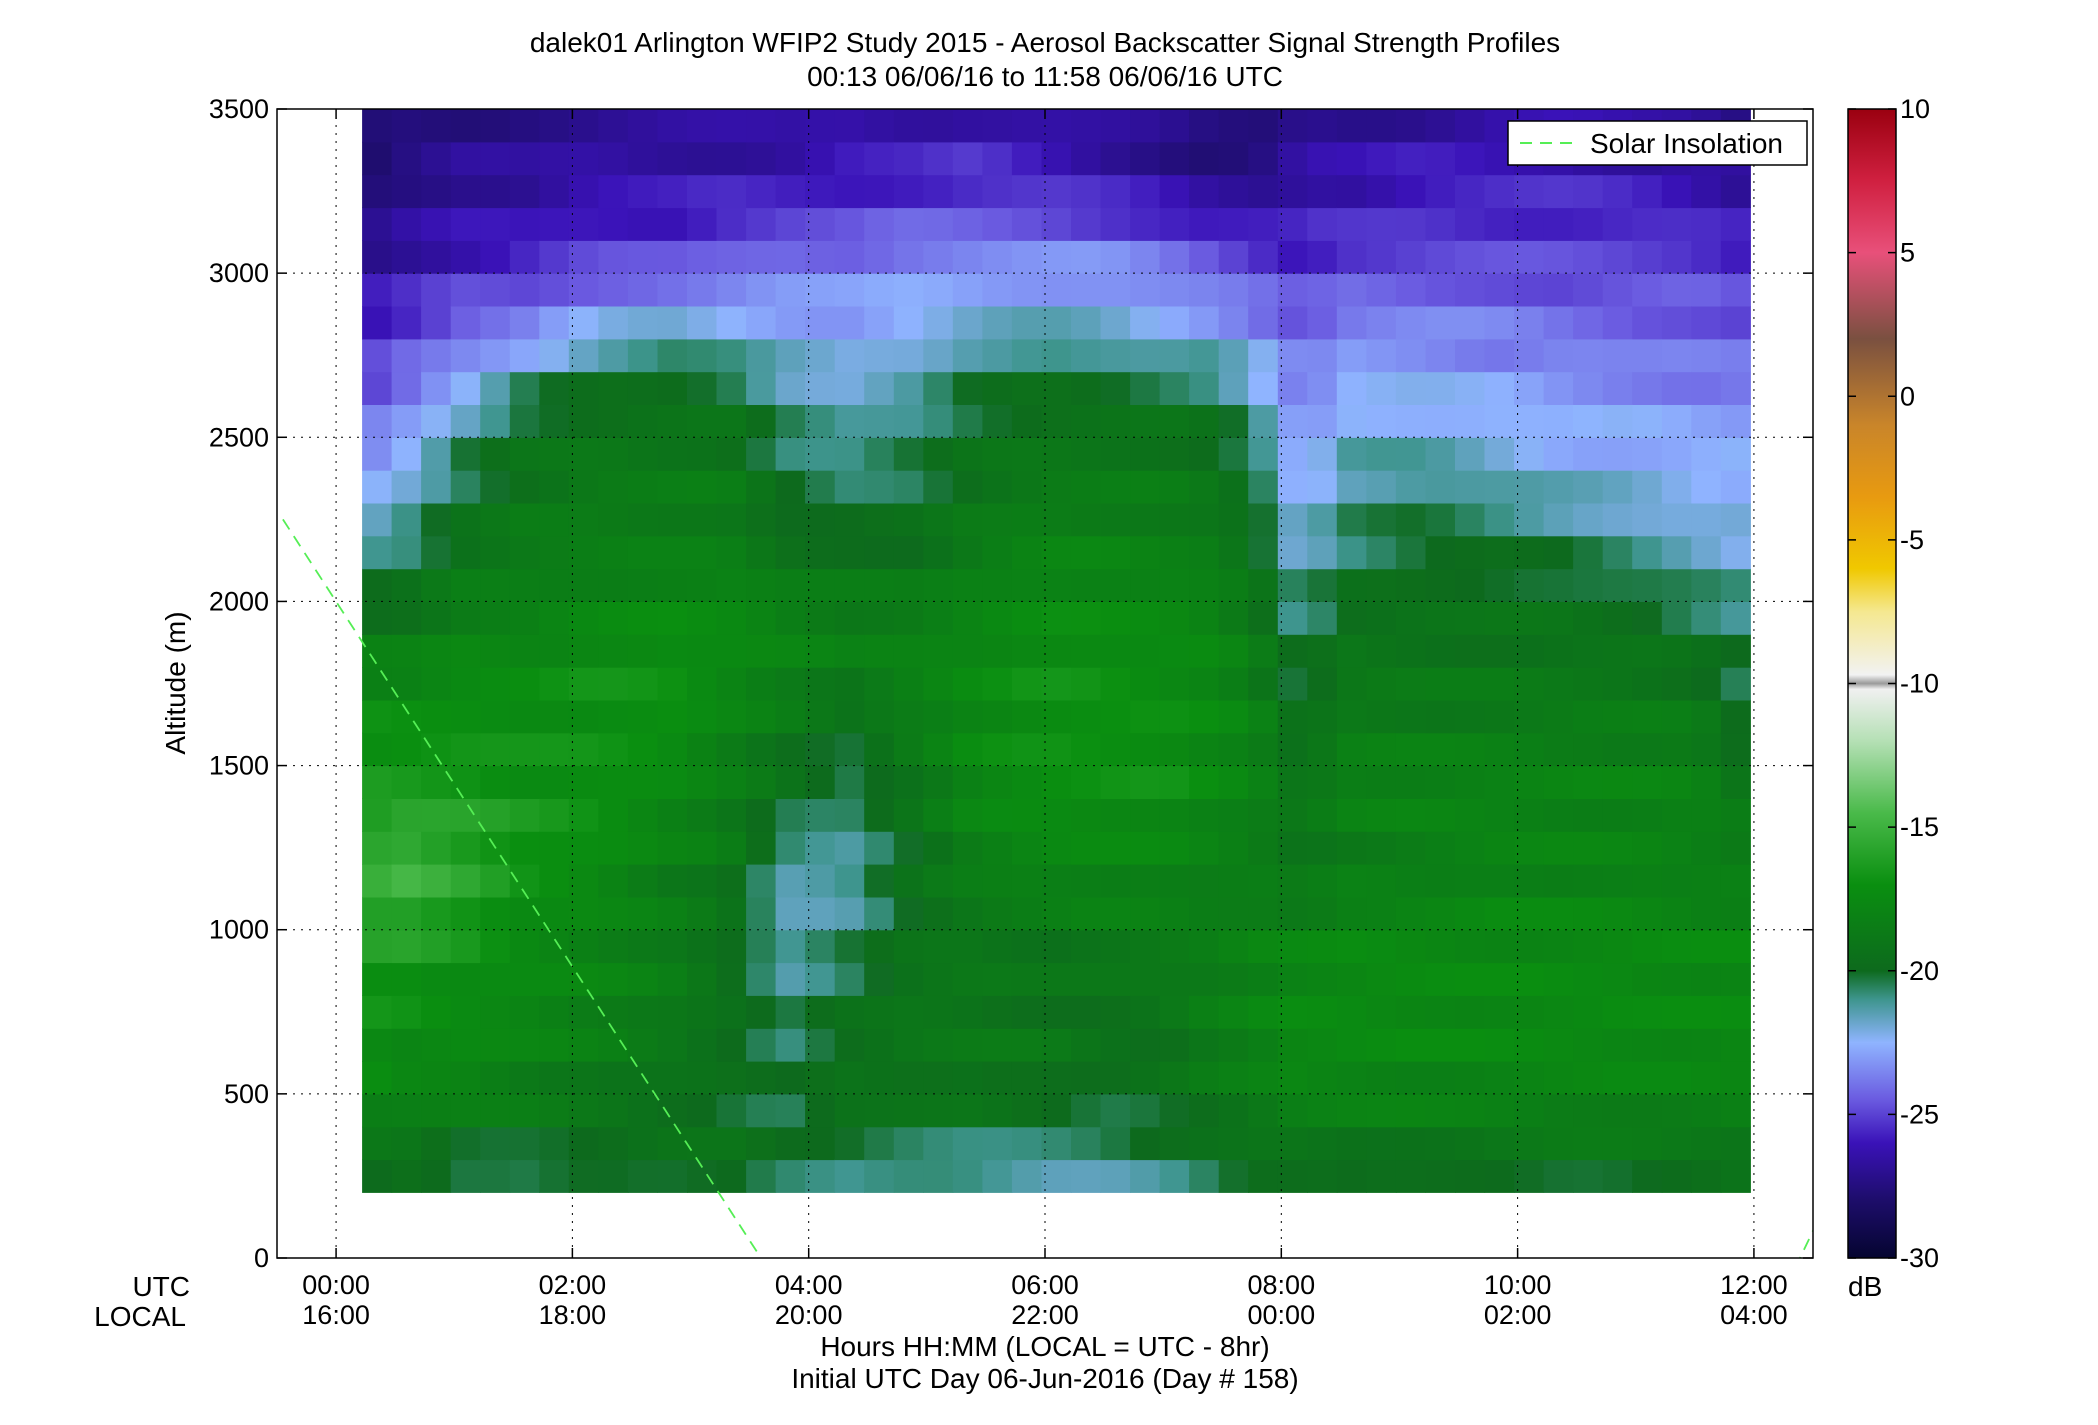  I want to click on y-tick-label: 3000, so click(239, 273).